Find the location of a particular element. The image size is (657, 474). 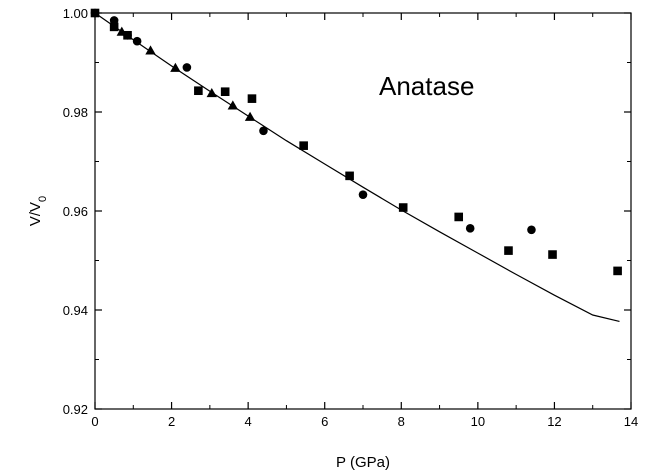

y-tick-label: 1.00 is located at coordinates (75, 13).